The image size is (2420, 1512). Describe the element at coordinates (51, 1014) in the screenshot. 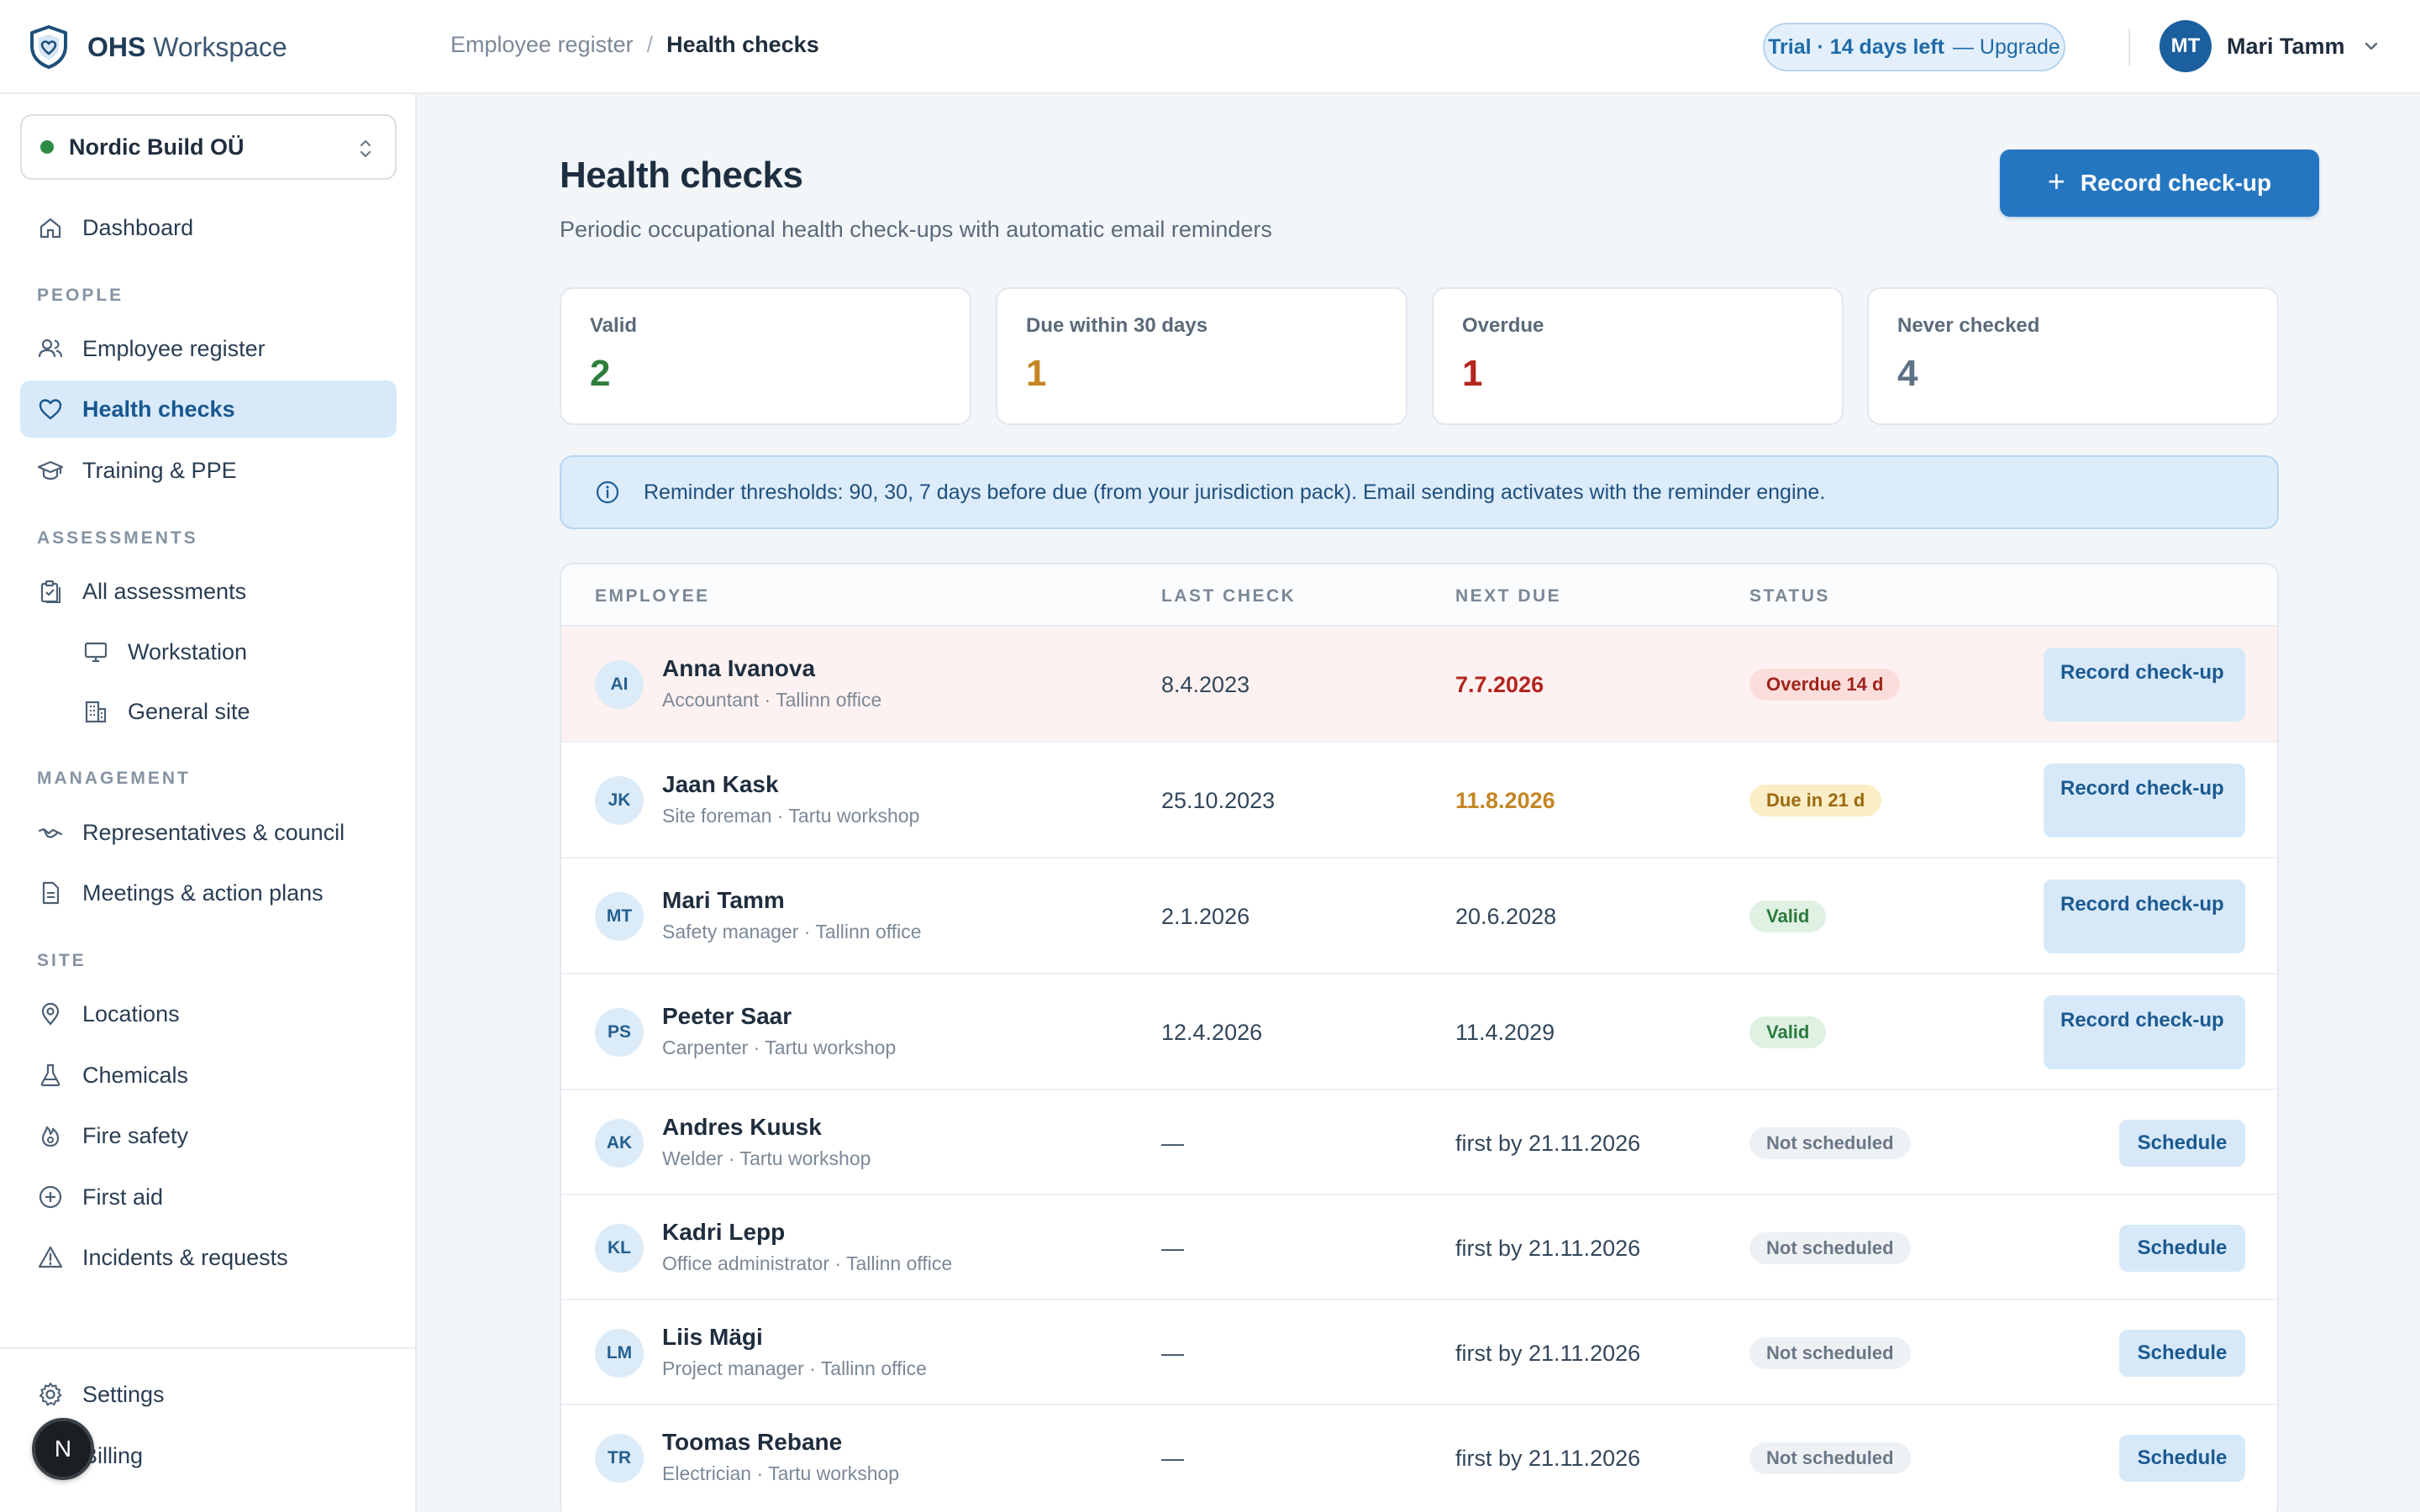

I see `map-pin-icon` at that location.